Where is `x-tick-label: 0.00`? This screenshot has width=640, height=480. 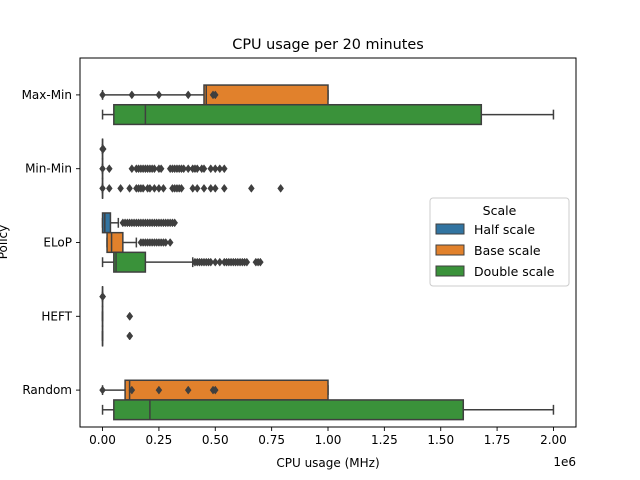 x-tick-label: 0.00 is located at coordinates (102, 440).